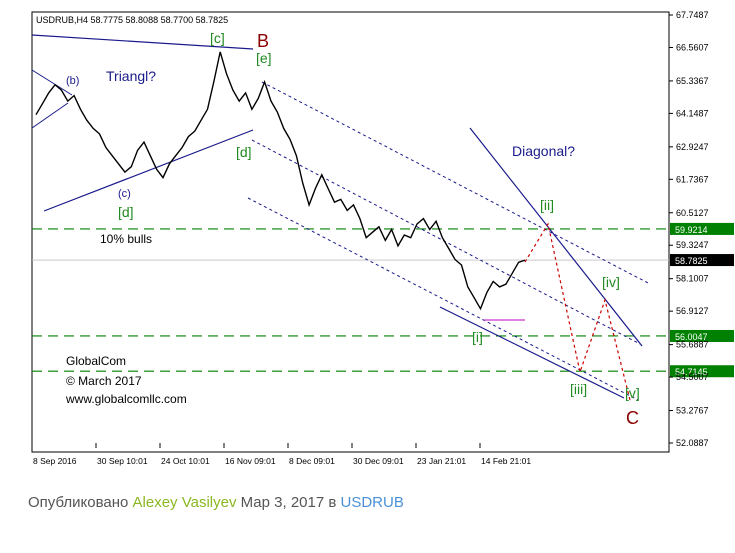  Describe the element at coordinates (506, 461) in the screenshot. I see `x-tick-label: 14 Feb 21:01` at that location.